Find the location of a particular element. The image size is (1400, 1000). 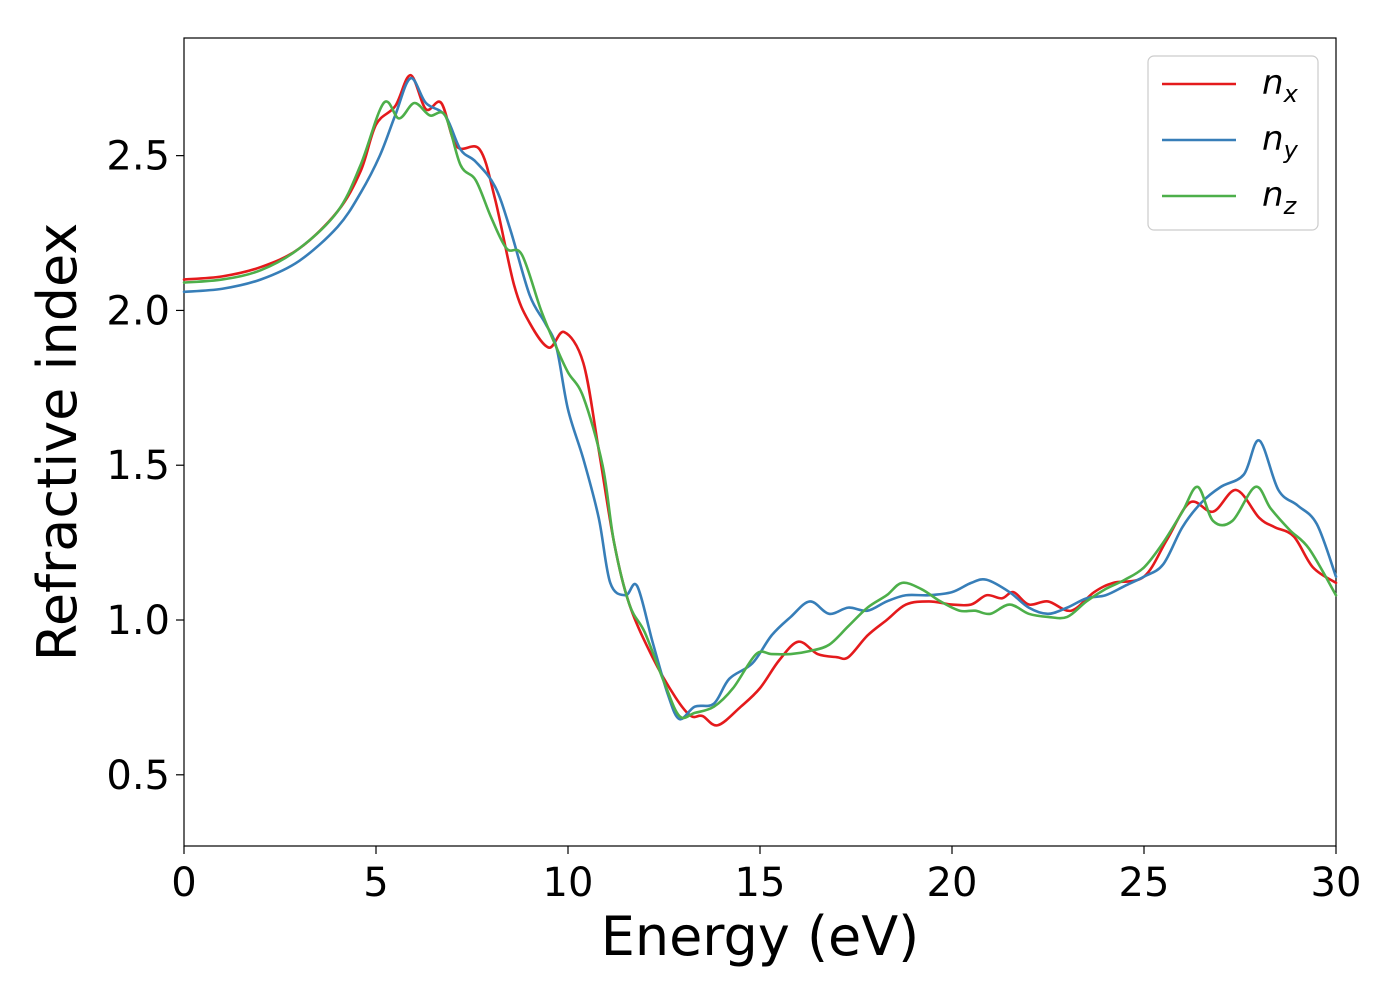

y-axis-title: Refractive index is located at coordinates (57, 442).